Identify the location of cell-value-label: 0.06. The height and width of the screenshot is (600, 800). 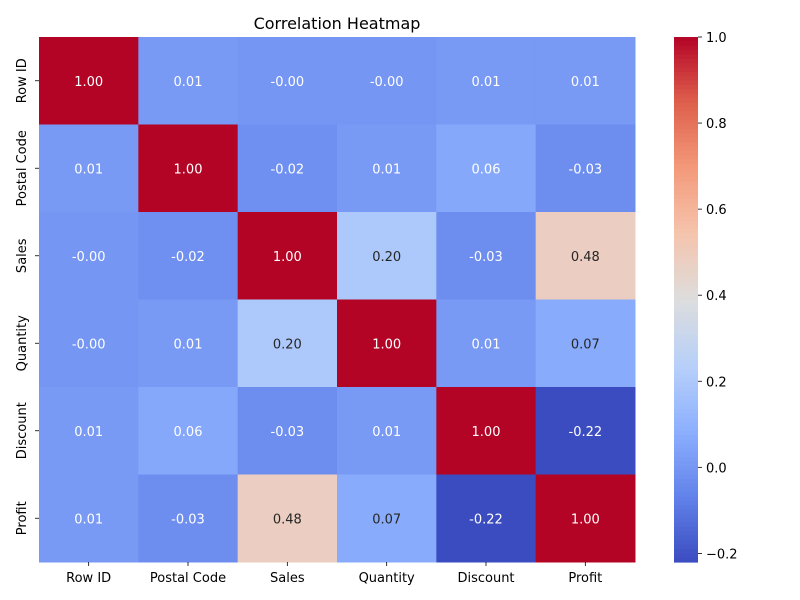
(188, 432).